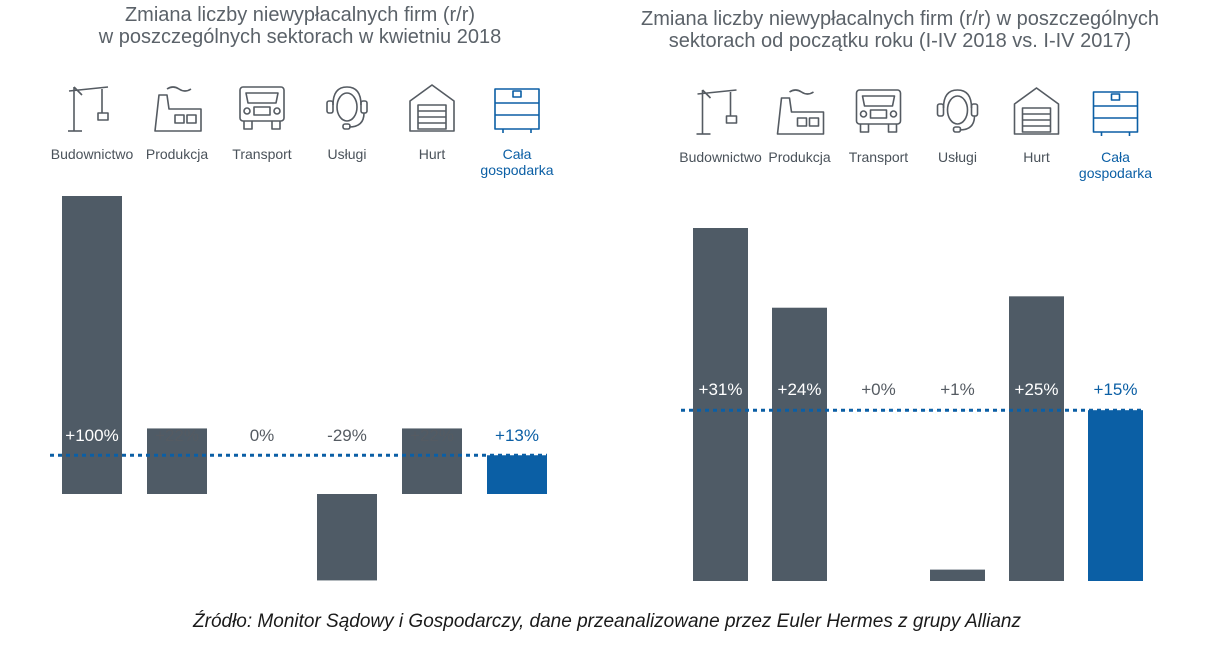  What do you see at coordinates (432, 435) in the screenshot?
I see `value-label-april-4: +22%` at bounding box center [432, 435].